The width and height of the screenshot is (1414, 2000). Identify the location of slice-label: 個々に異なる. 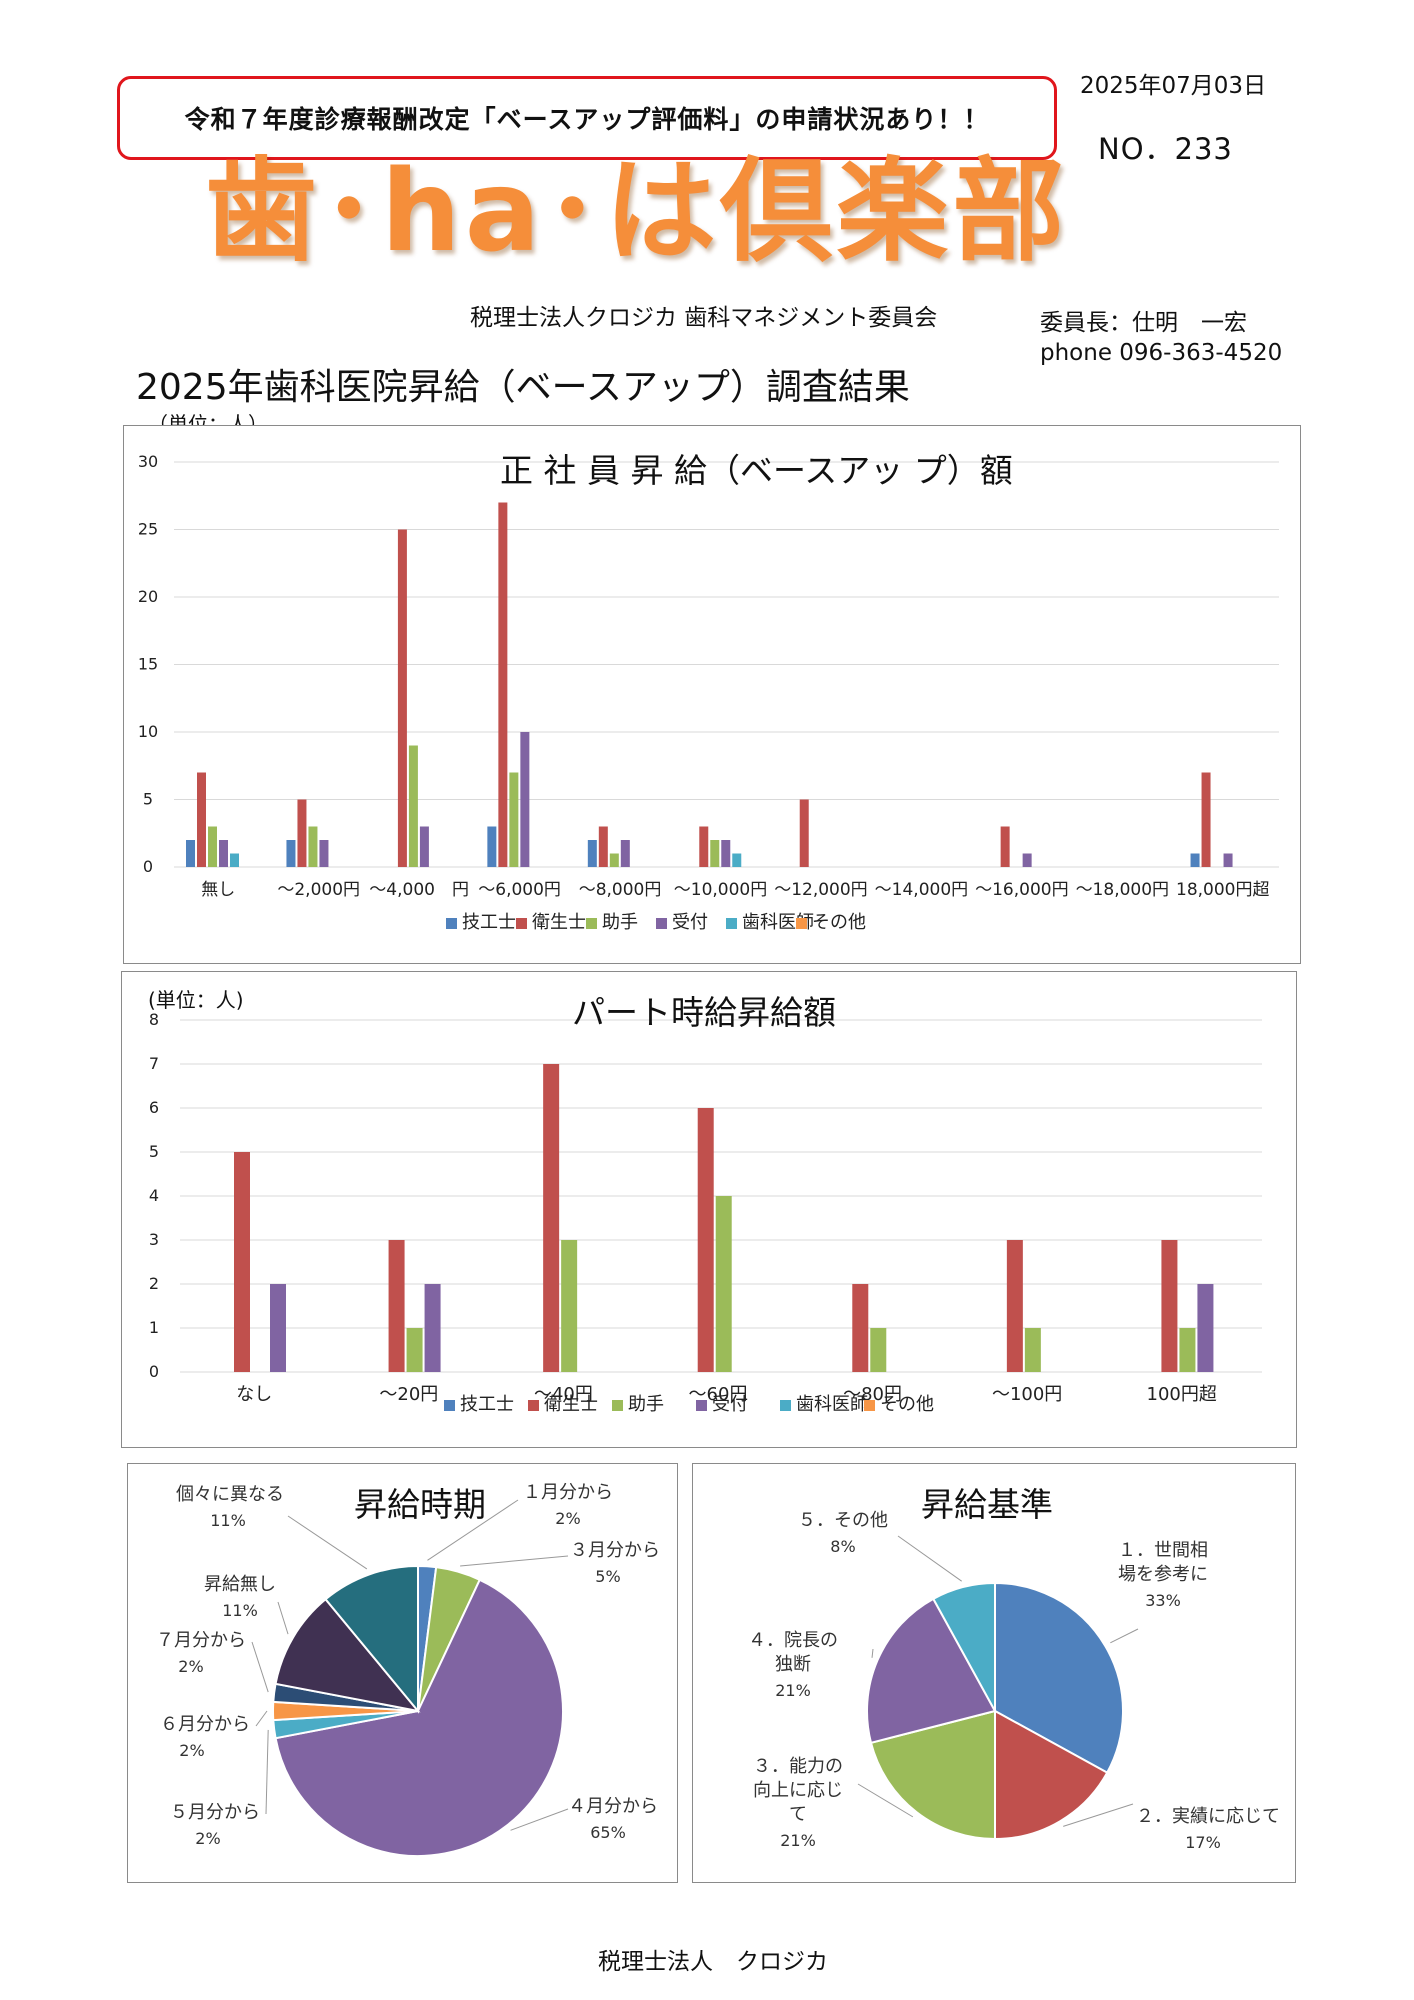
(230, 1494).